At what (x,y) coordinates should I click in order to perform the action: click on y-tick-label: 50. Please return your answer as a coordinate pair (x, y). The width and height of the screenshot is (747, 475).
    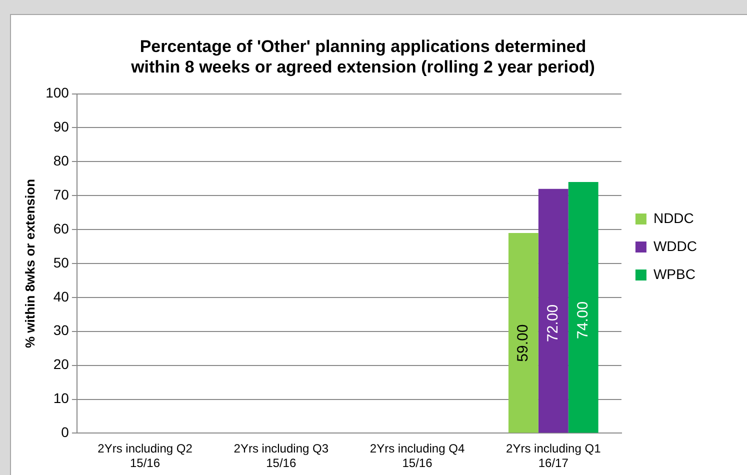
    Looking at the image, I should click on (61, 262).